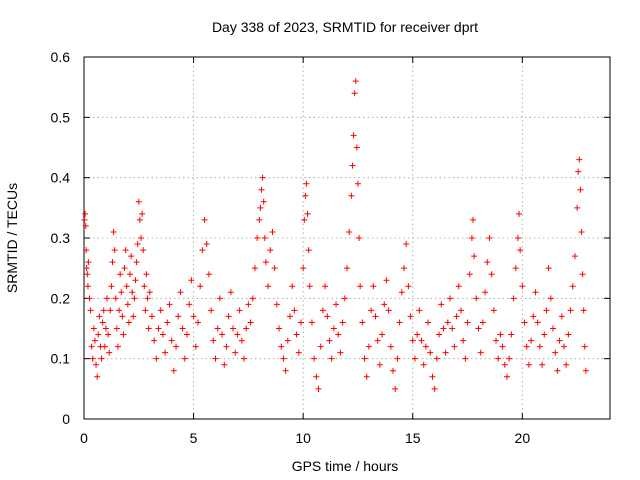 This screenshot has height=480, width=640. What do you see at coordinates (194, 438) in the screenshot?
I see `x-tick-label: 5` at bounding box center [194, 438].